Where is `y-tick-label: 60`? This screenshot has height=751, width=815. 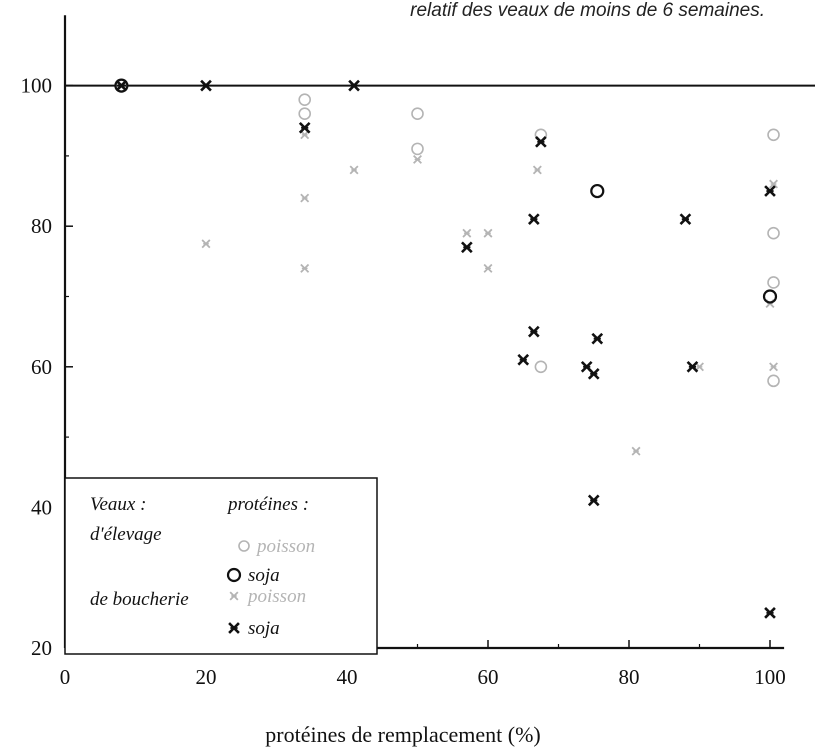 y-tick-label: 60 is located at coordinates (41, 367).